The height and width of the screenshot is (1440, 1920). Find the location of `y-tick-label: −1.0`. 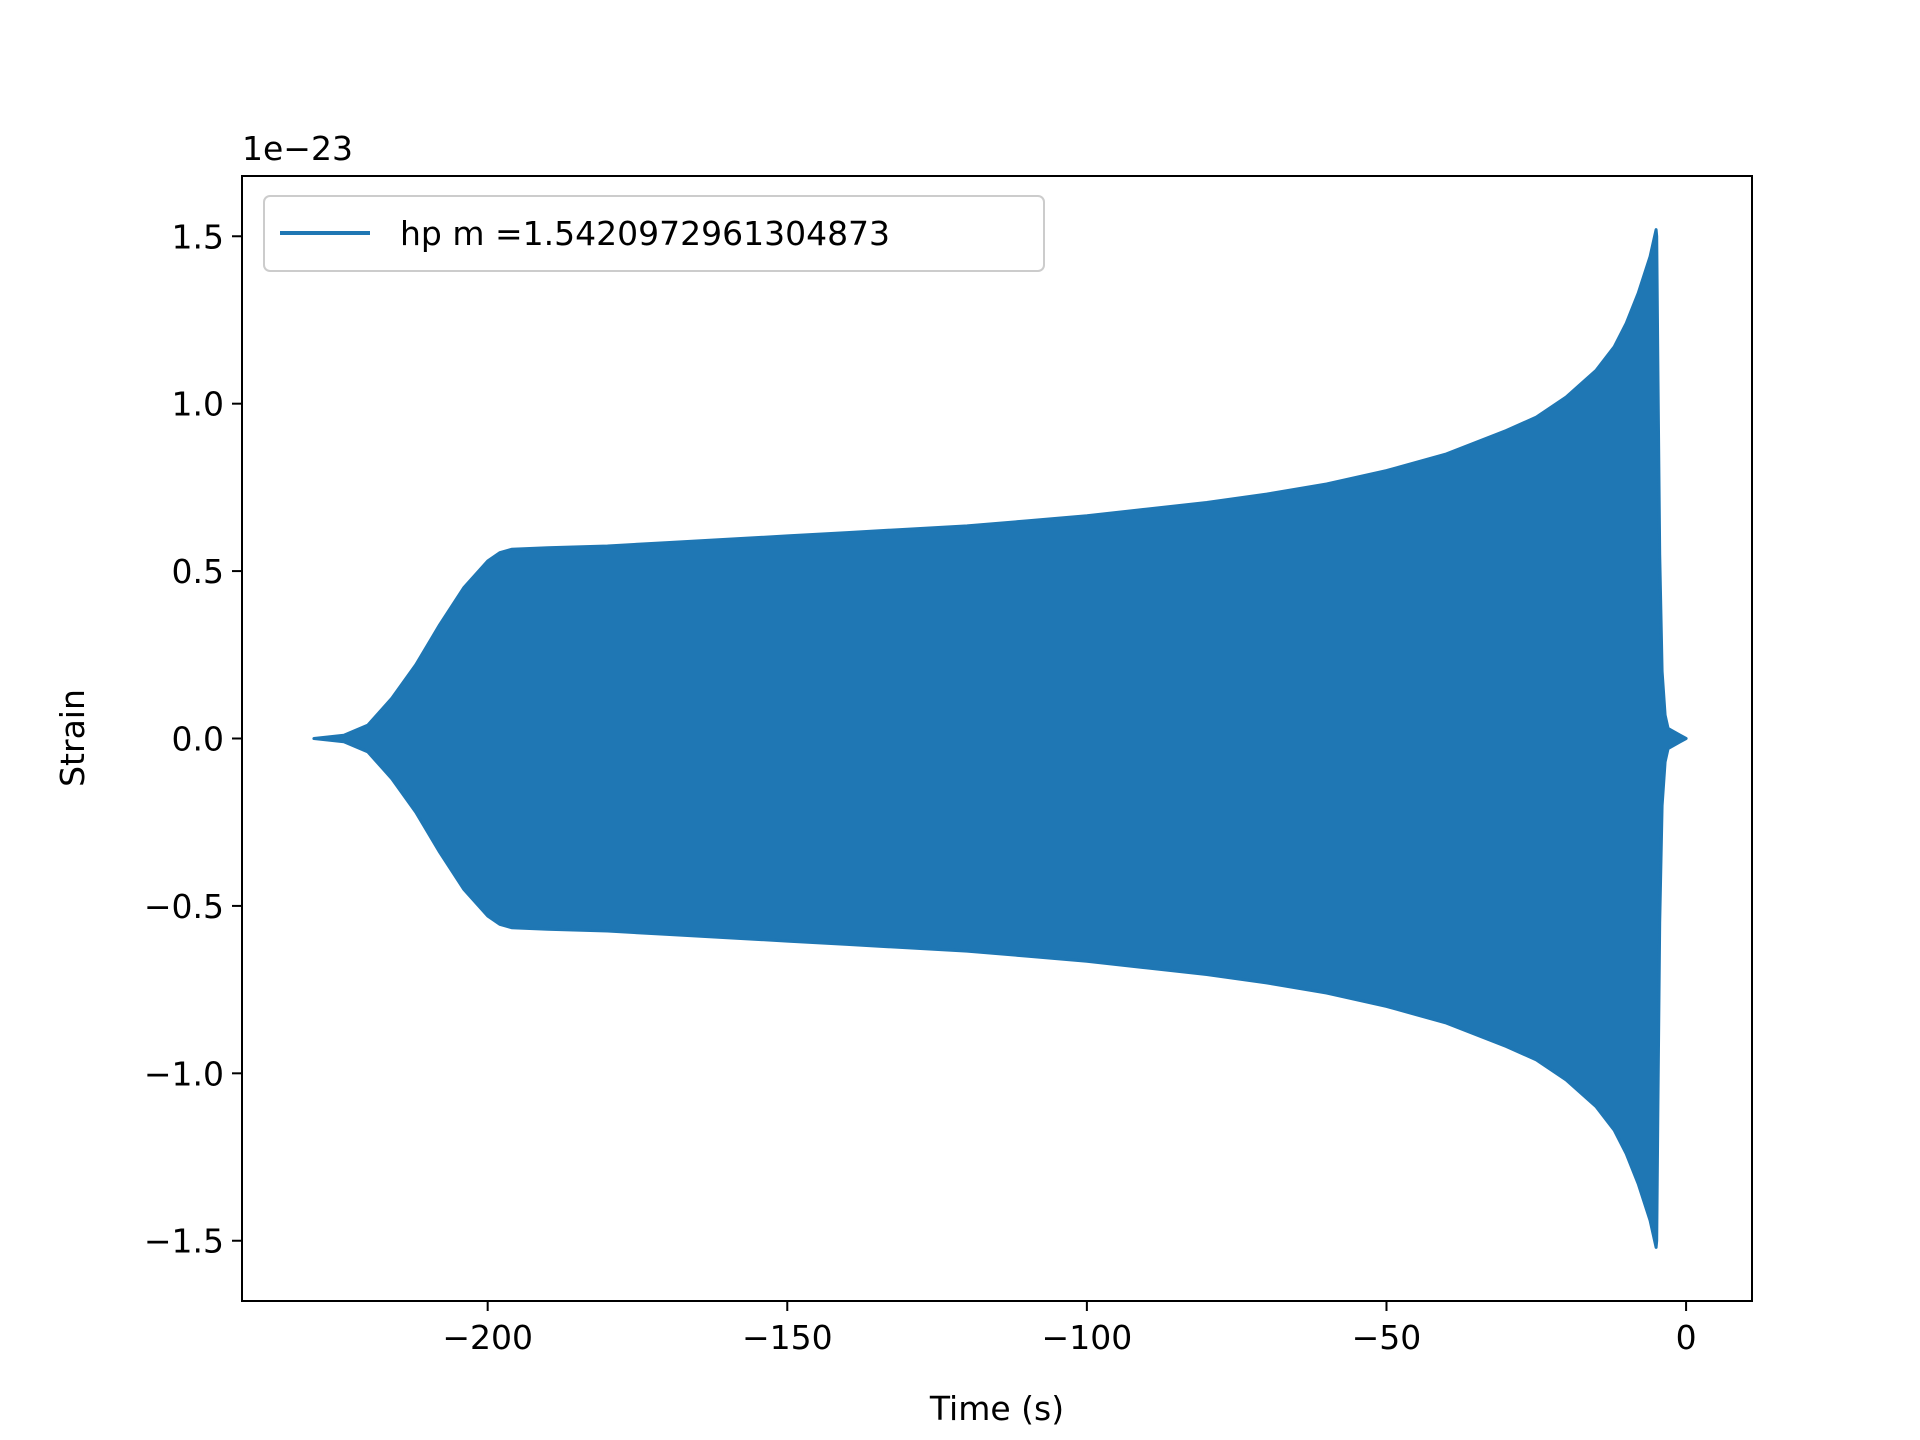

y-tick-label: −1.0 is located at coordinates (184, 1073).